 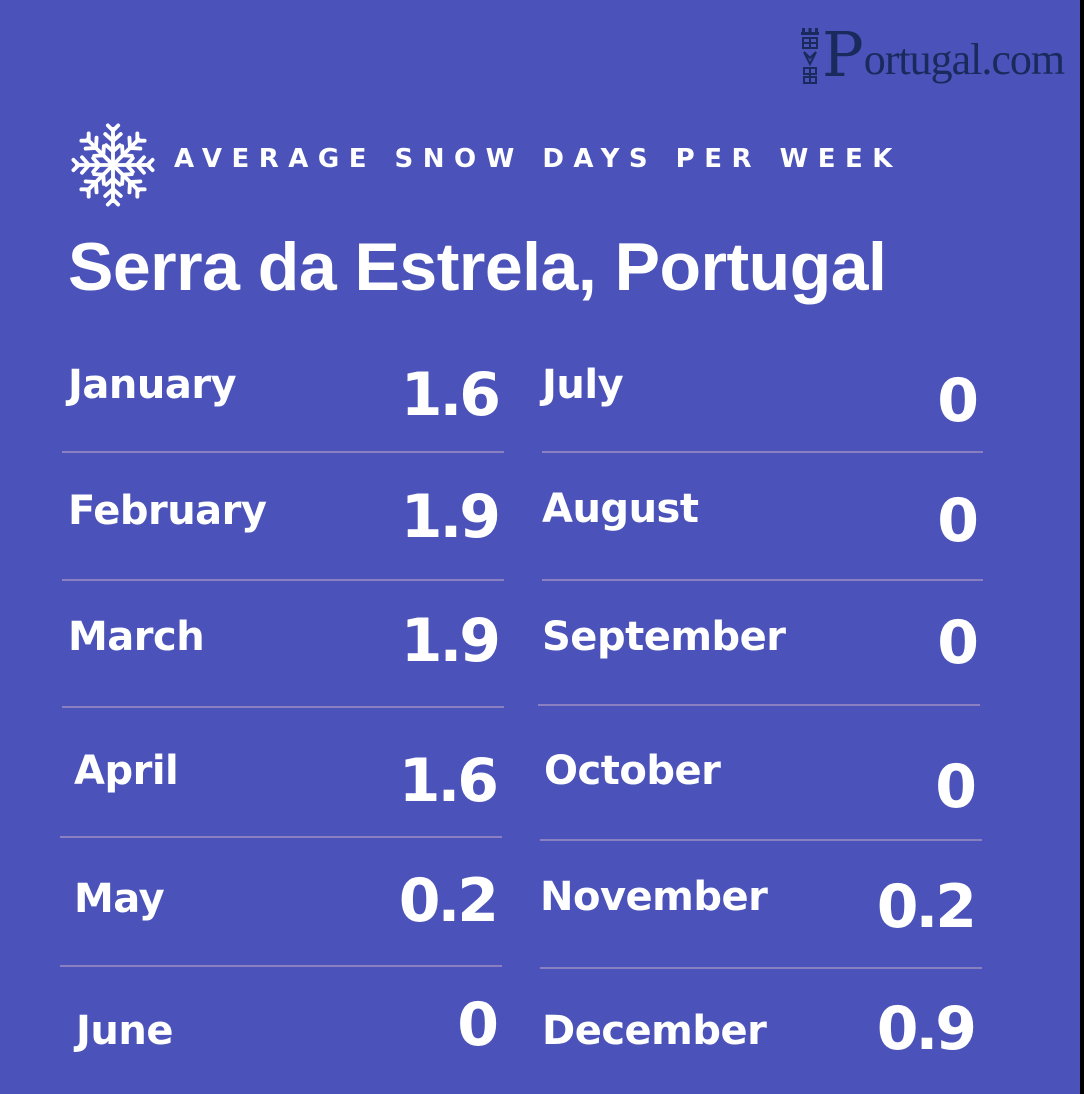 I want to click on month-label: July, so click(x=583, y=385).